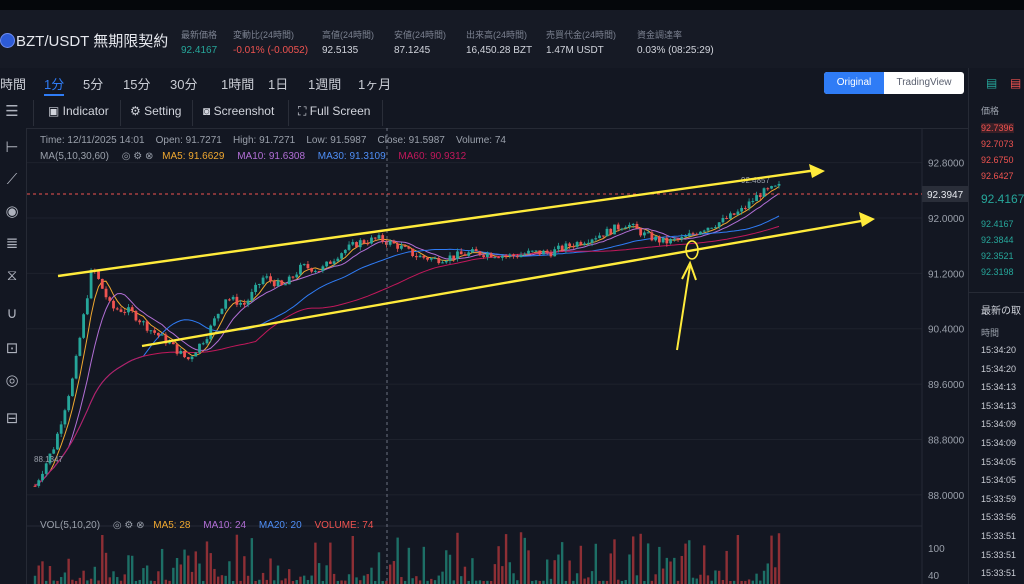 This screenshot has width=1024, height=584. I want to click on fibonacci-icon: ≣, so click(12, 243).